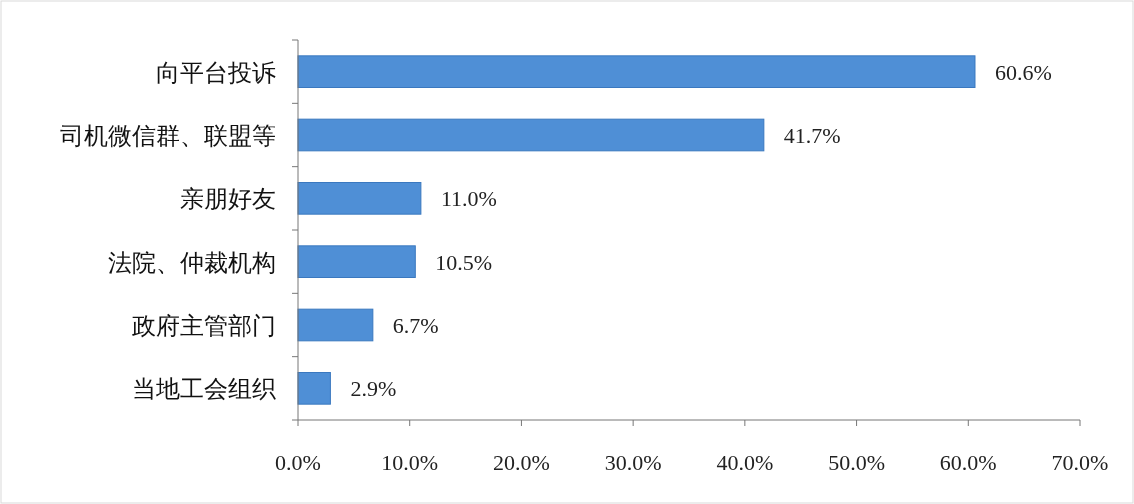 This screenshot has height=504, width=1134. What do you see at coordinates (464, 262) in the screenshot?
I see `data-label: 10.5%` at bounding box center [464, 262].